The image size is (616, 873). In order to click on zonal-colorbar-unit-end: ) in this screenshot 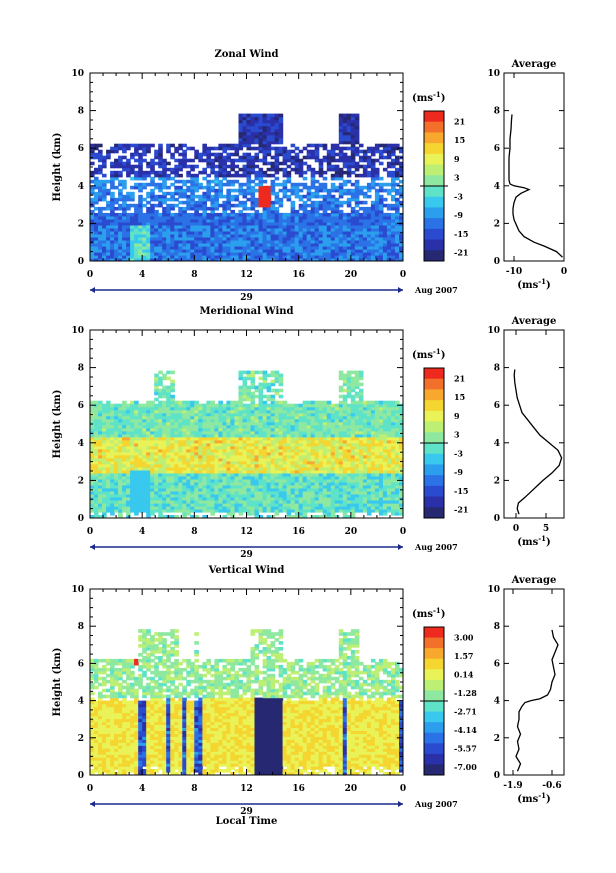, I will do `click(443, 98)`.